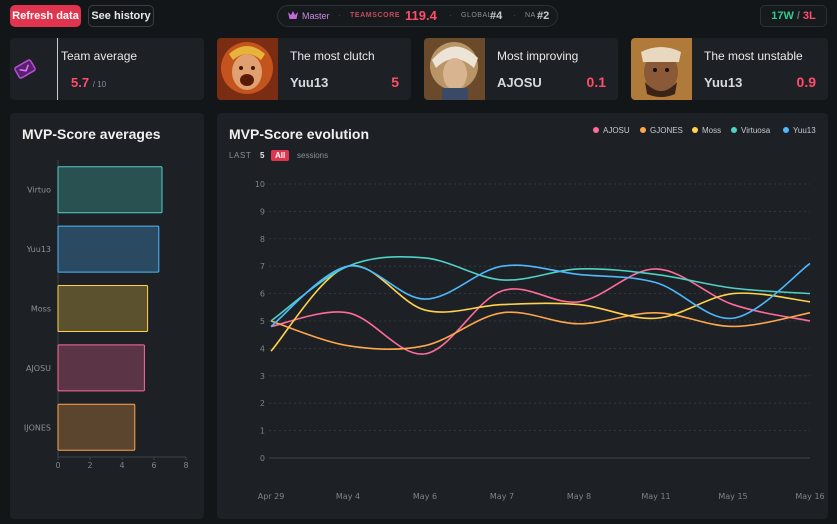 The height and width of the screenshot is (524, 837). Describe the element at coordinates (425, 496) in the screenshot. I see `x-tick-label: May 6` at that location.